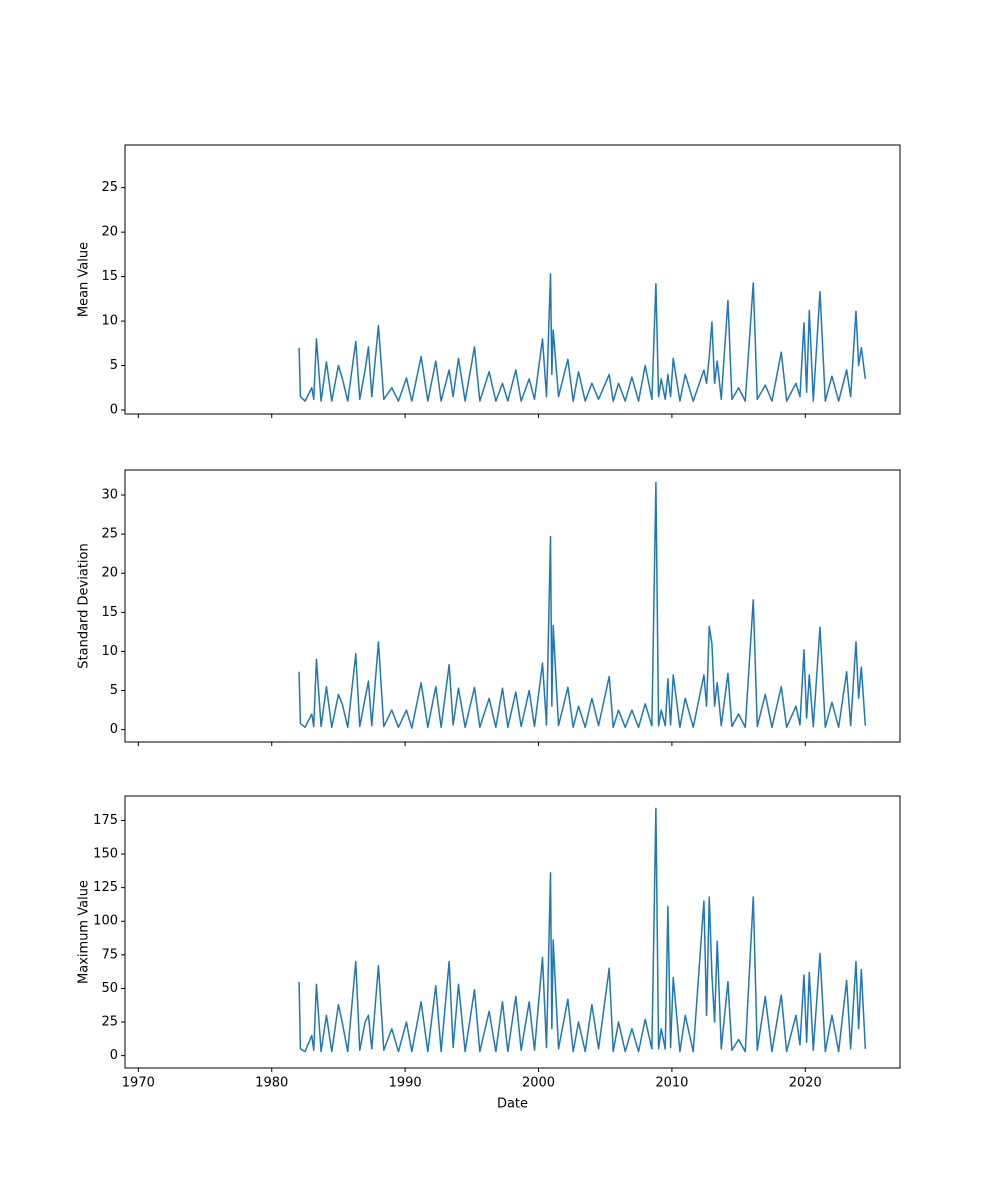 Image resolution: width=1000 pixels, height=1200 pixels. I want to click on y-axis-label: Mean Value, so click(84, 279).